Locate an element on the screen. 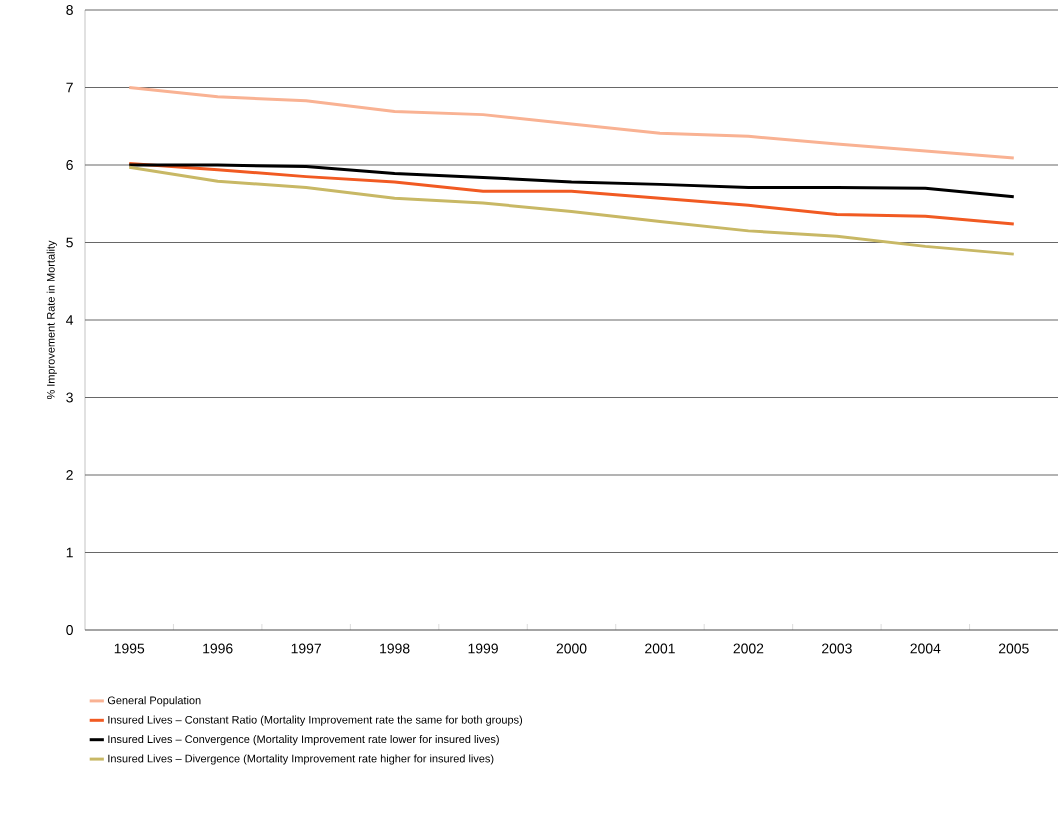 Image resolution: width=1058 pixels, height=833 pixels. legend-label: Insured Lives – Divergence (Mortality Improvement rate higher for insured lives) is located at coordinates (301, 759).